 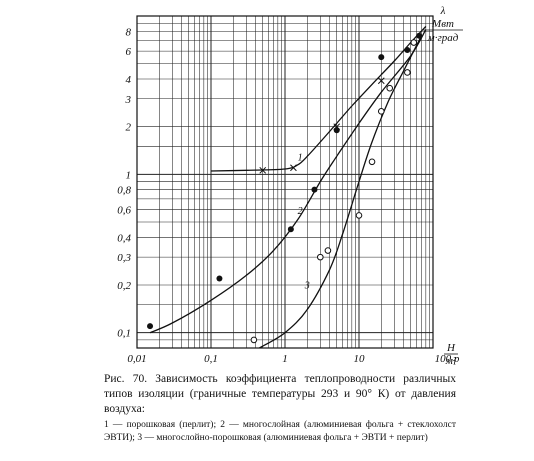 What do you see at coordinates (128, 100) in the screenshot?
I see `y-tick-label: 3` at bounding box center [128, 100].